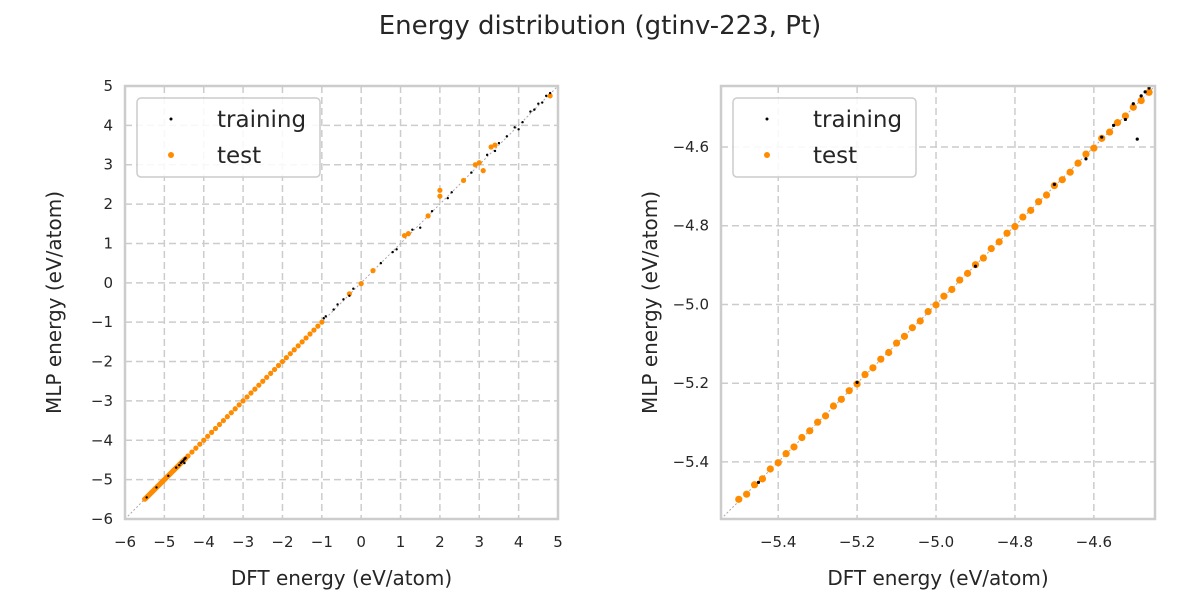 The image size is (1200, 600). What do you see at coordinates (204, 542) in the screenshot?
I see `x-tick-label: −4` at bounding box center [204, 542].